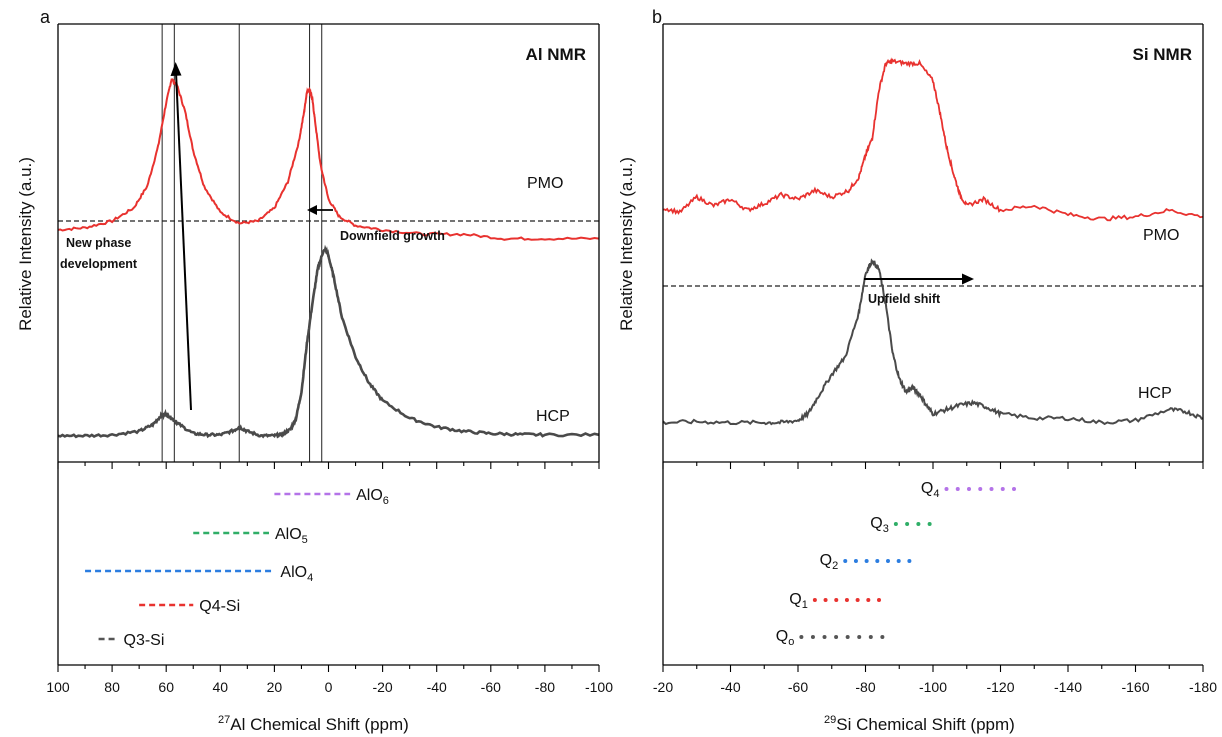 This screenshot has width=1222, height=737. I want to click on range-label: Q3, so click(879, 525).